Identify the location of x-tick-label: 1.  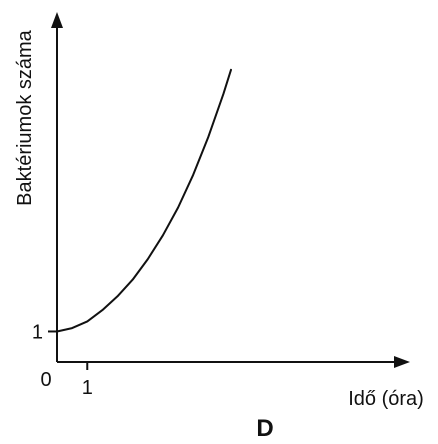
(87, 388).